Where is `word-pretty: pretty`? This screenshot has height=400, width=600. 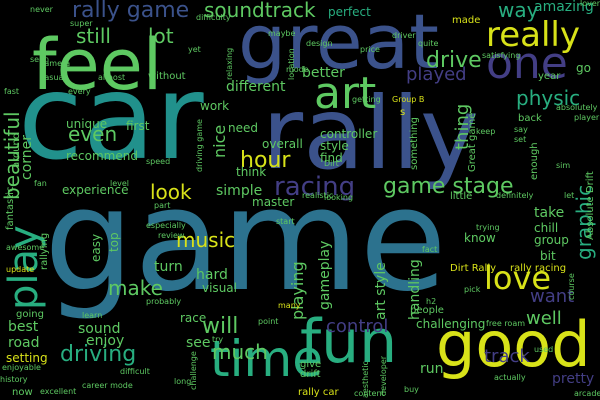 word-pretty: pretty is located at coordinates (573, 379).